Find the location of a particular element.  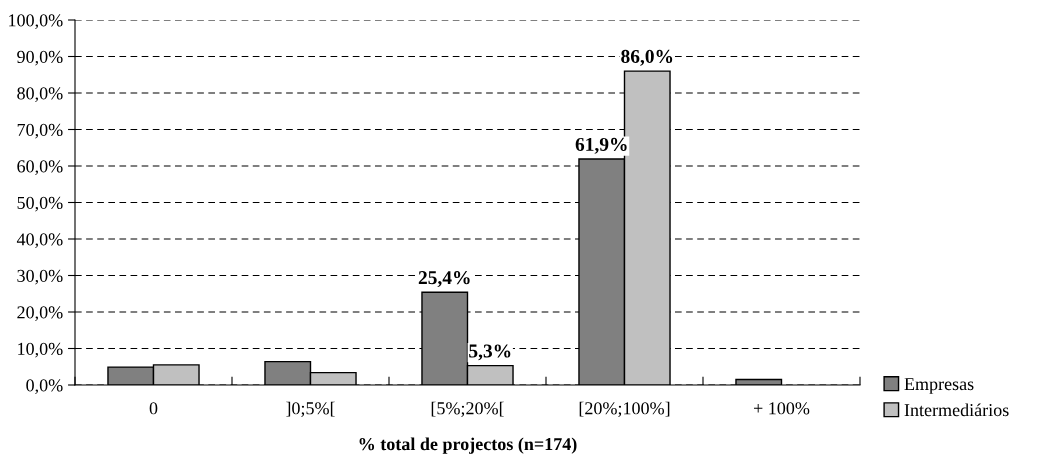

y-tick-label: 100,0% is located at coordinates (36, 22).